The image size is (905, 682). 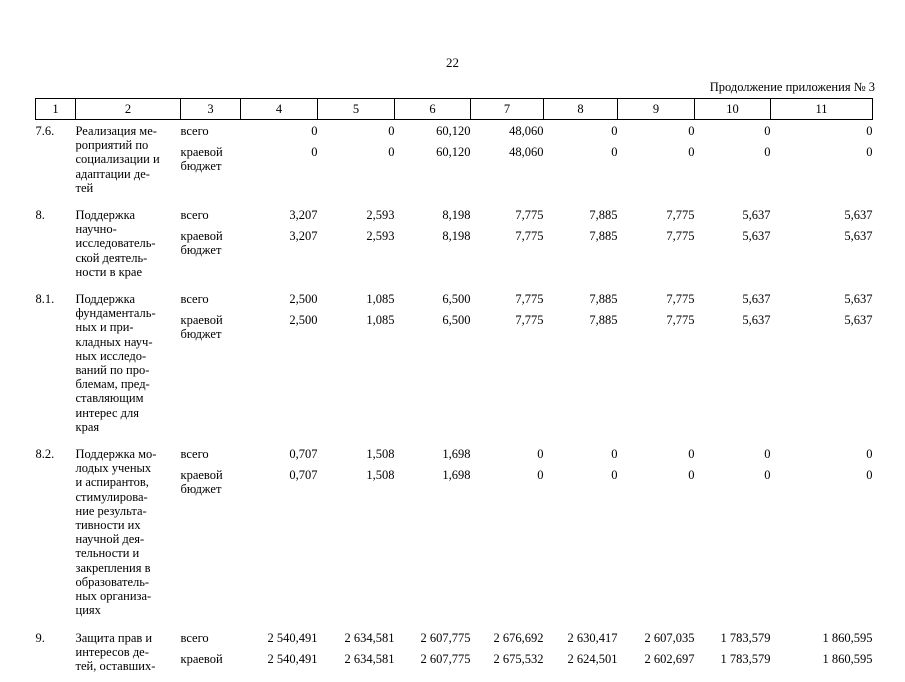 I want to click on value-total: 0,707, so click(x=279, y=454).